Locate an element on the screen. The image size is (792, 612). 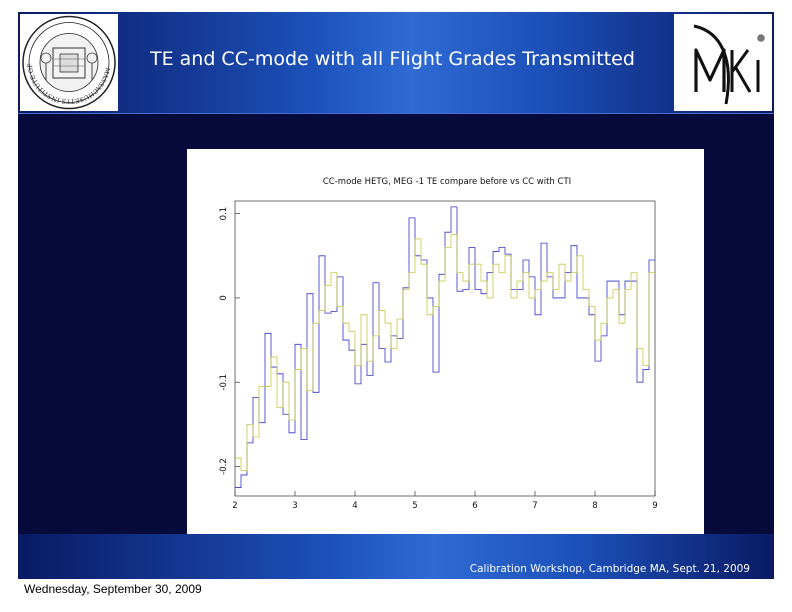
footer-band is located at coordinates (396, 556).